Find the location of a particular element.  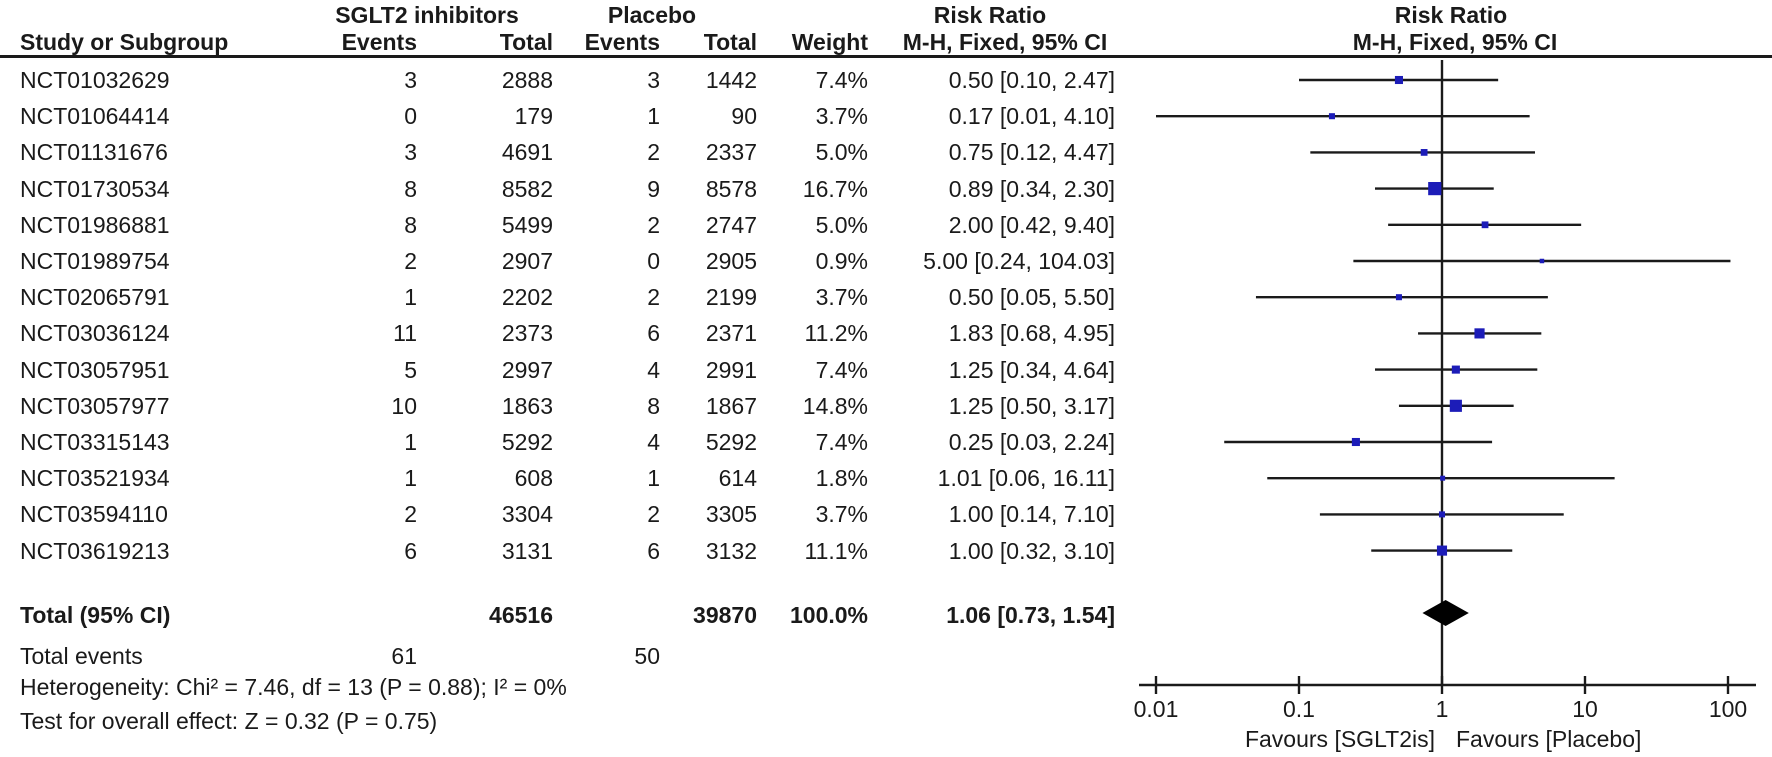

col-header-events2: Events is located at coordinates (622, 42).